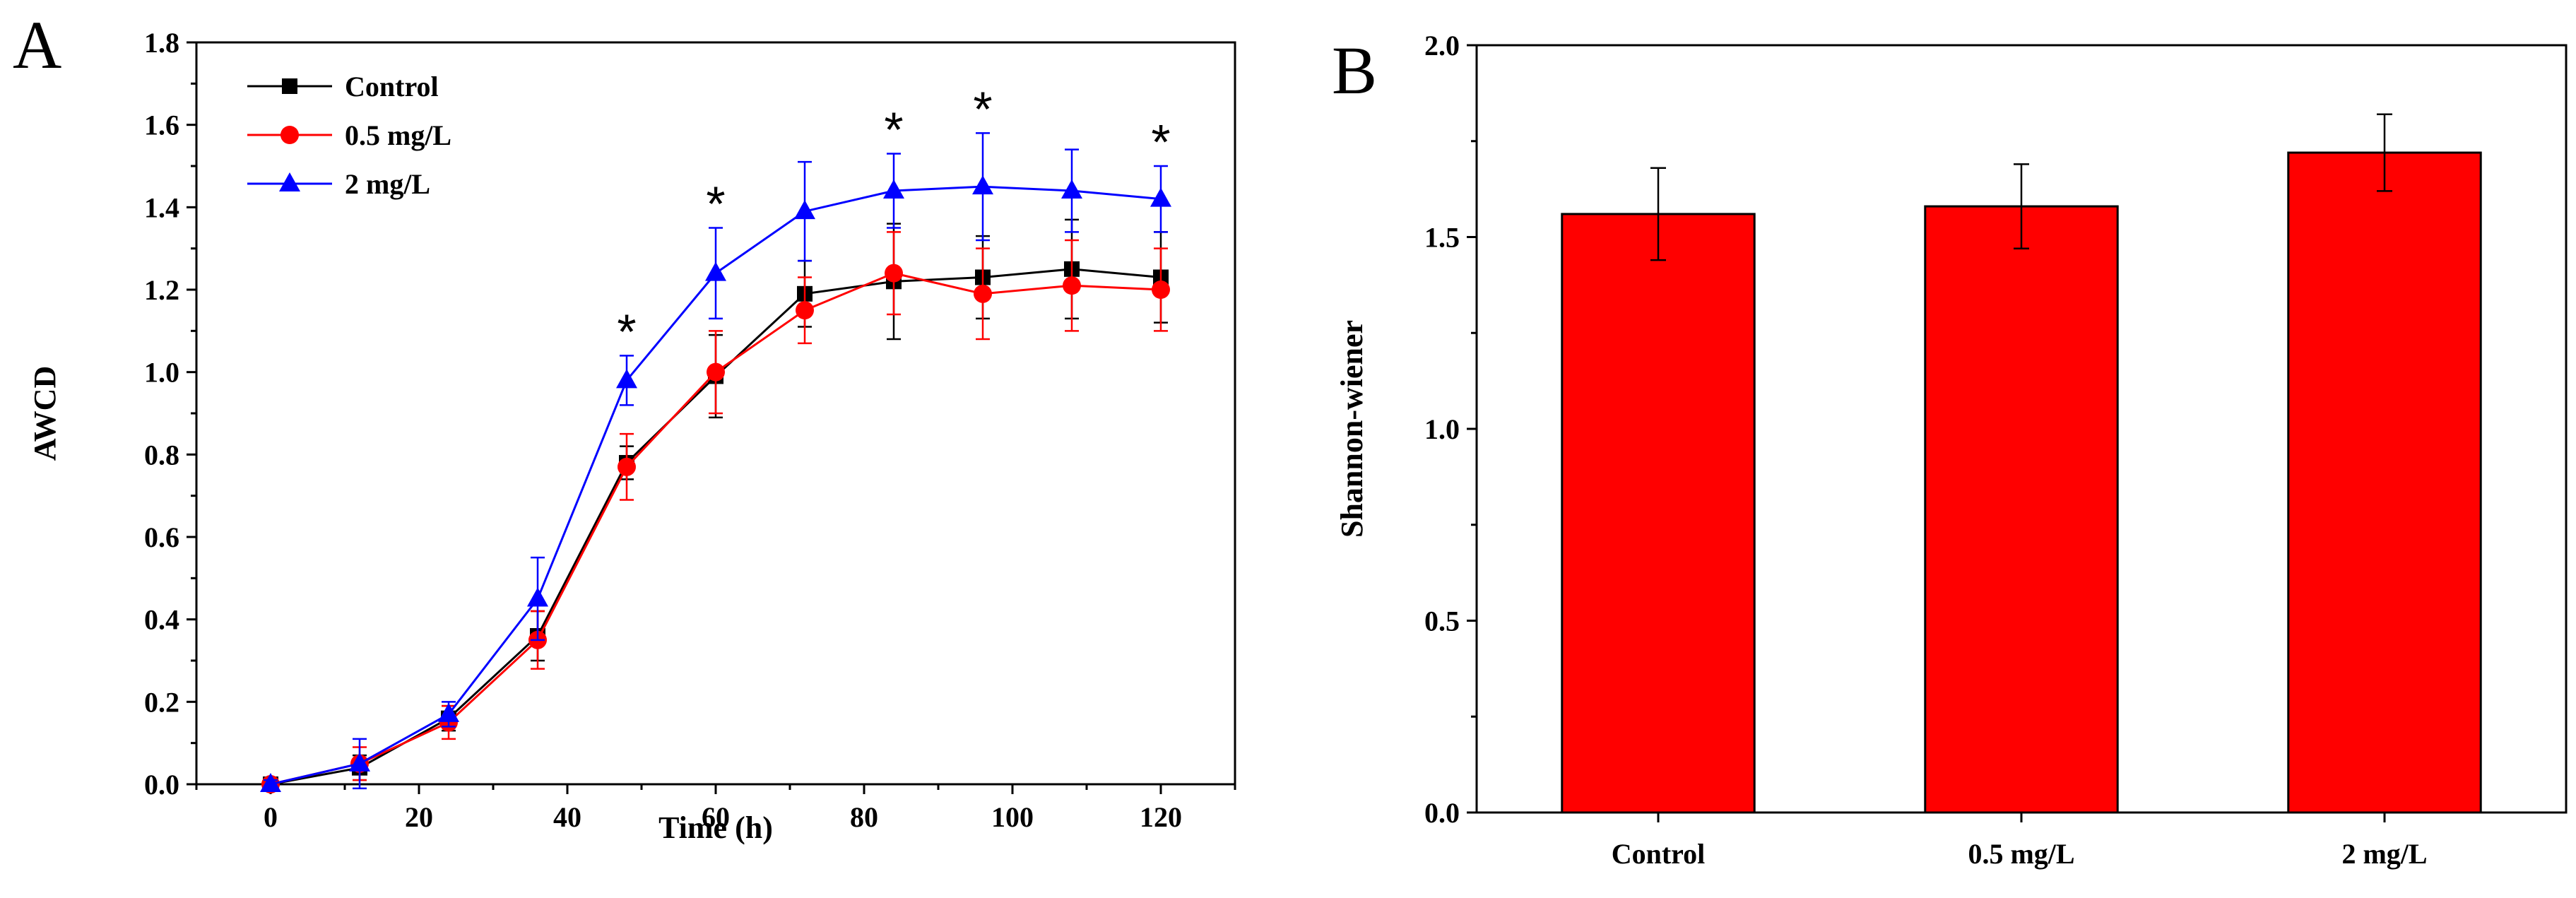 This screenshot has height=898, width=2576. I want to click on x-tick-label: 0.5 mg/L, so click(2021, 854).